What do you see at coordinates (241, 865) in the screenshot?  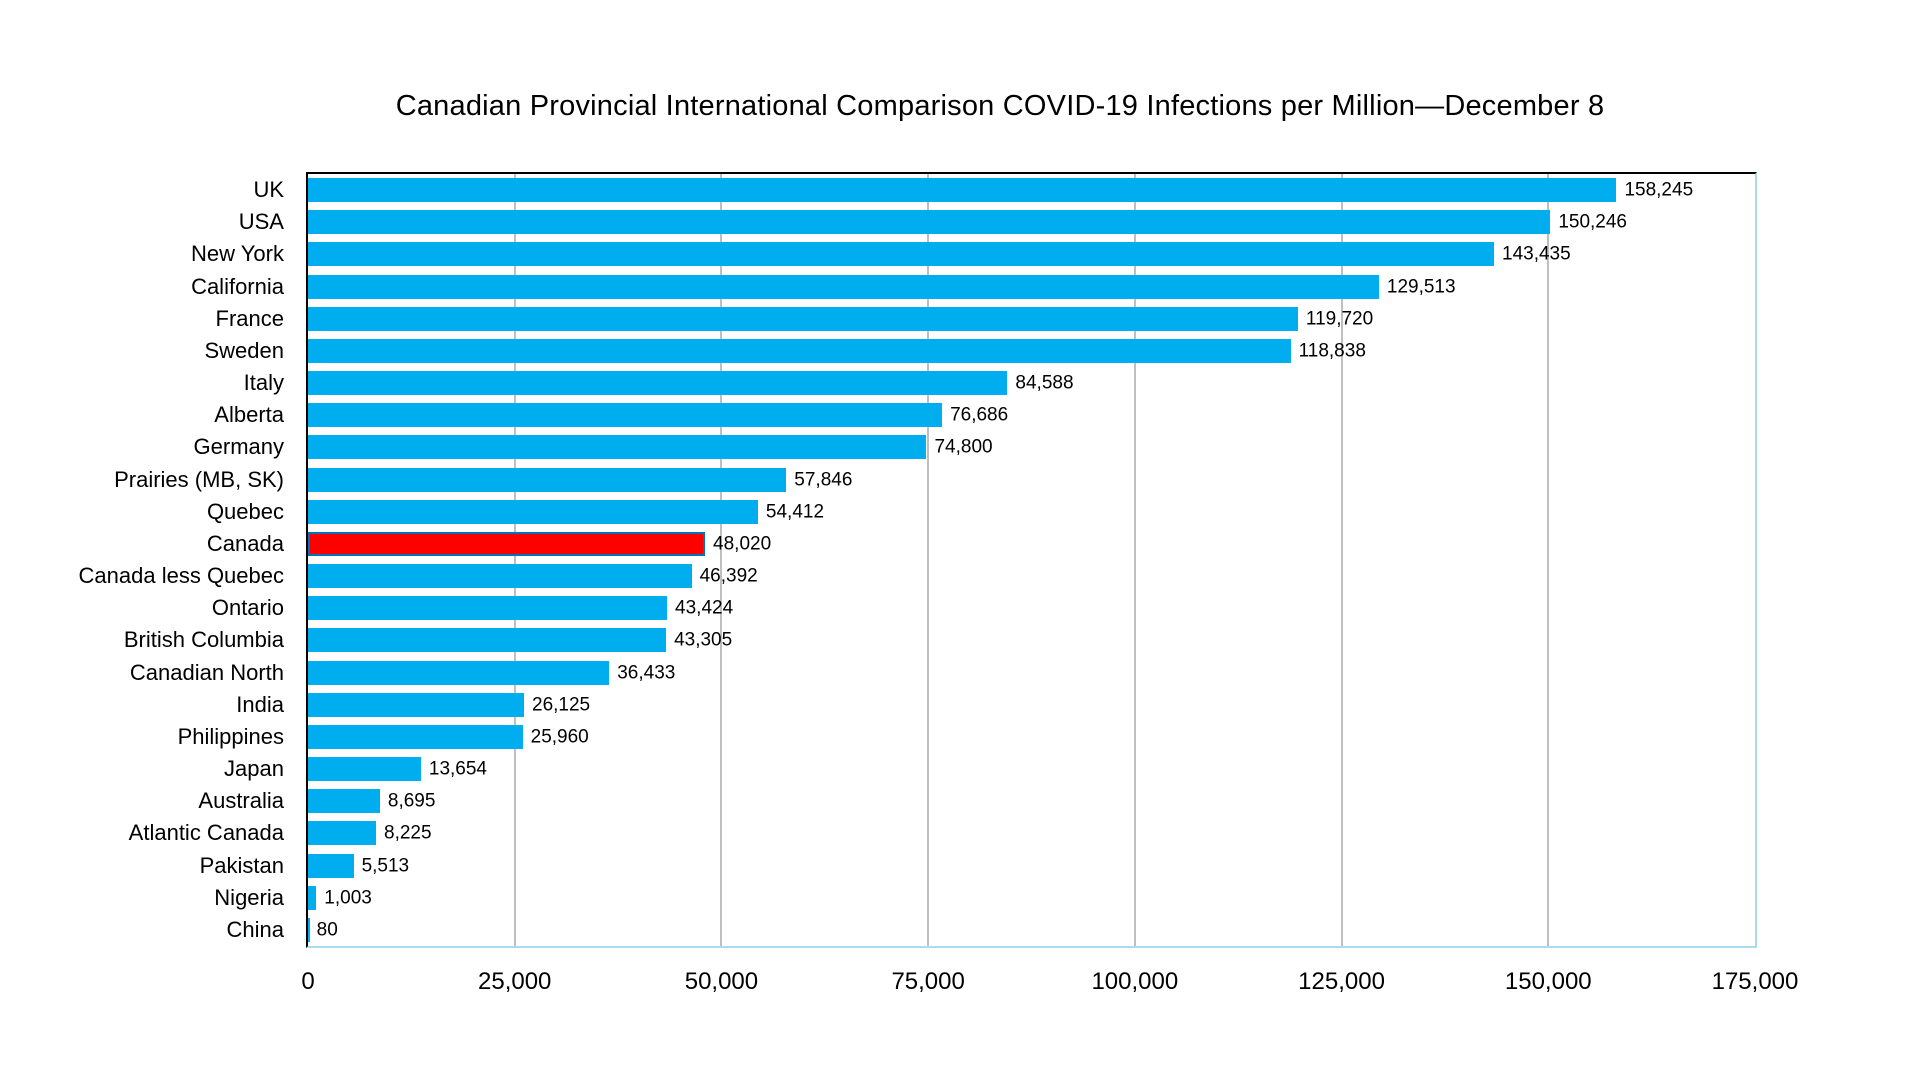 I see `category-label: Pakistan` at bounding box center [241, 865].